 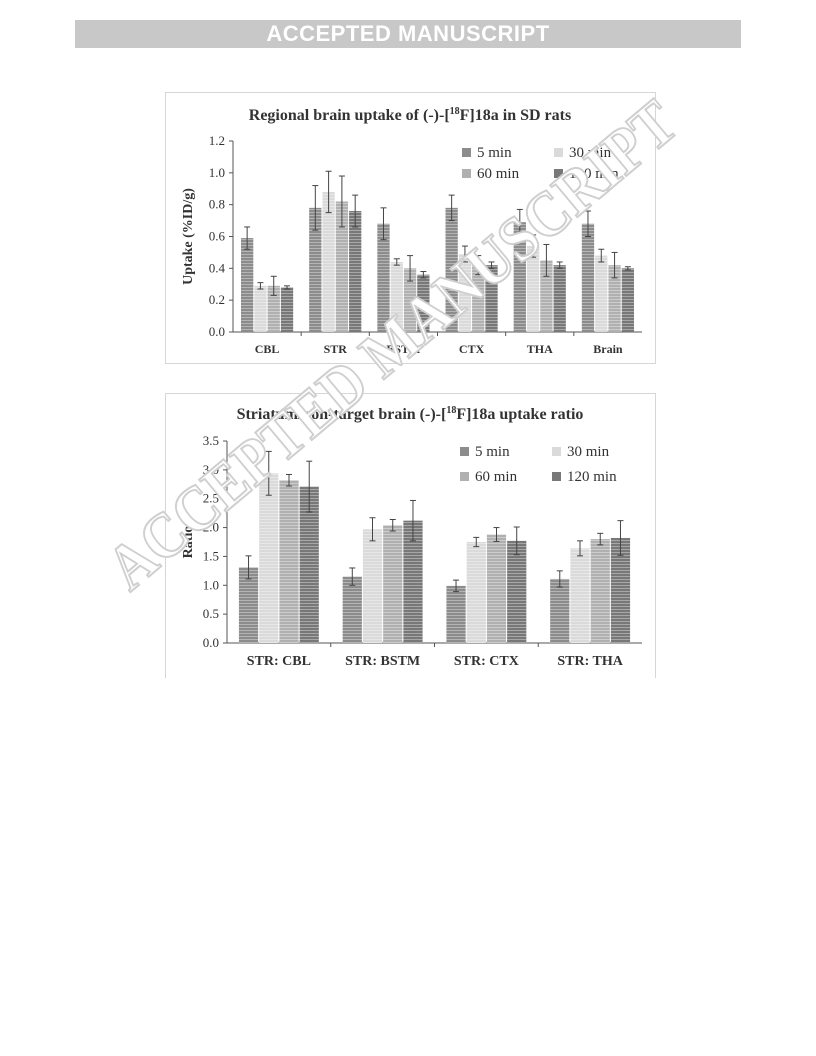 What do you see at coordinates (336, 349) in the screenshot?
I see `x-category-label: STR` at bounding box center [336, 349].